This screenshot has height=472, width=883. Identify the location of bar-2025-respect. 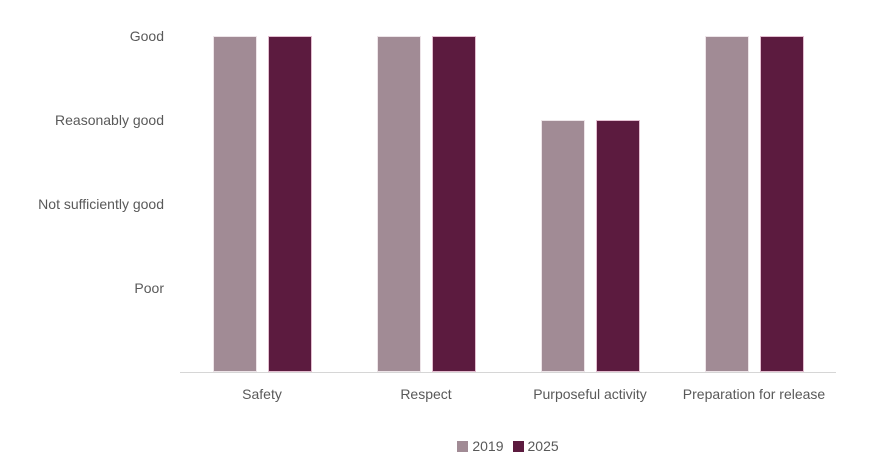
(453, 204).